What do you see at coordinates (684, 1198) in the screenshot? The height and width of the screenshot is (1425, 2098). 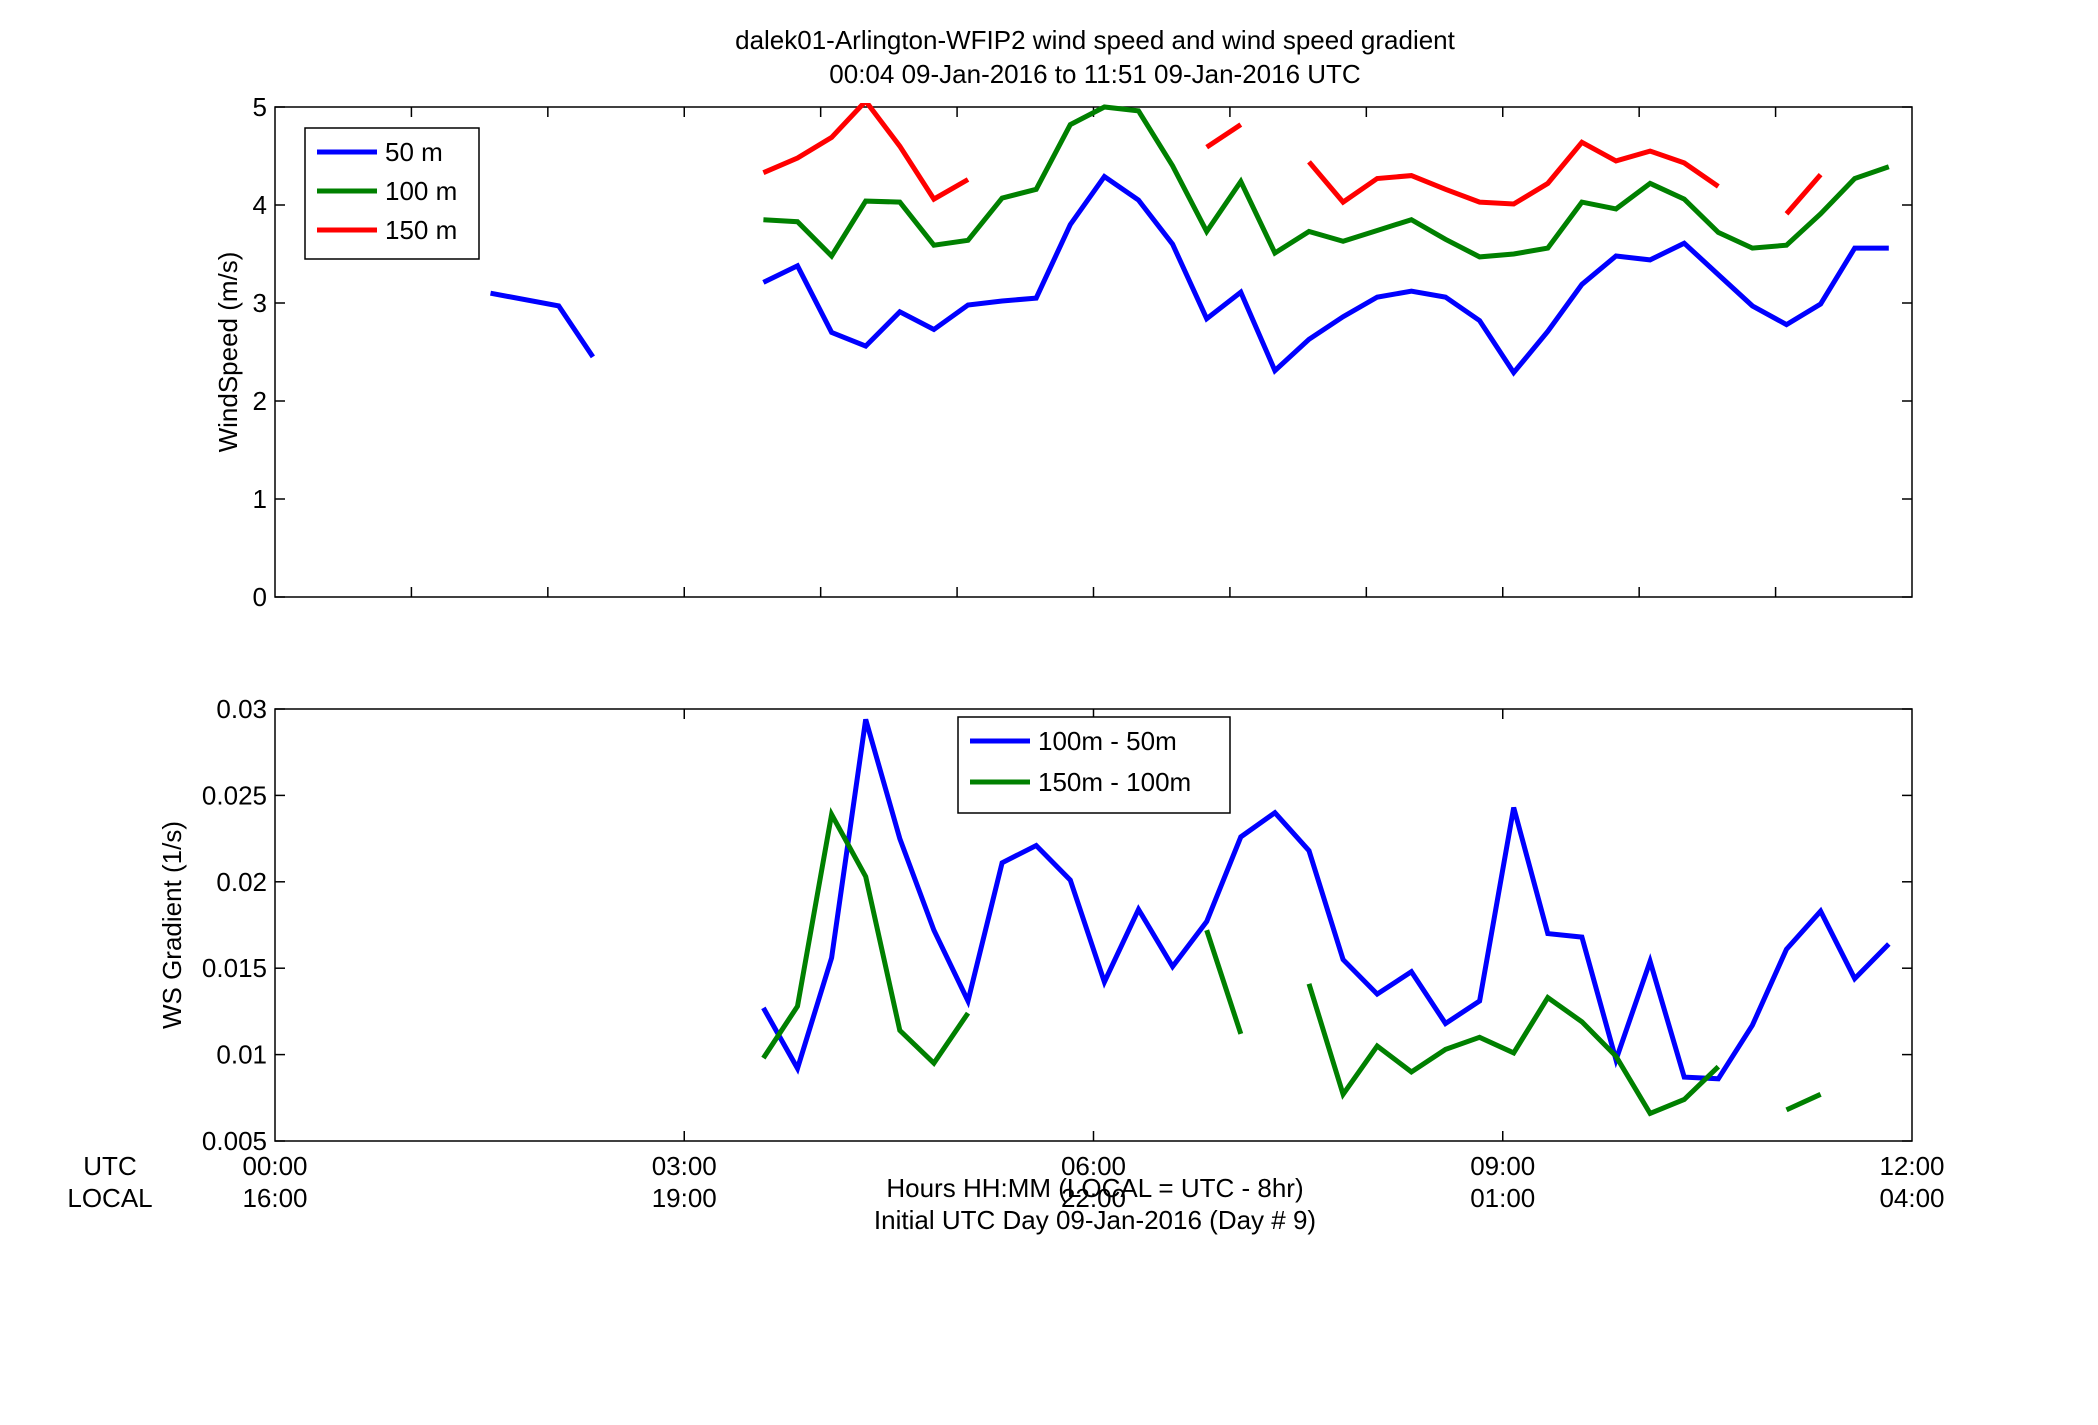 I see `local-tick-label: 19:00` at bounding box center [684, 1198].